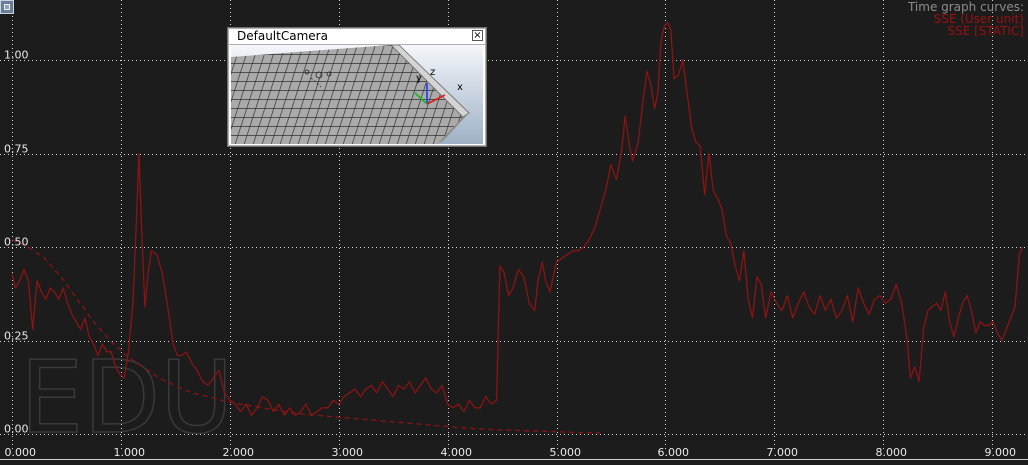  What do you see at coordinates (21, 452) in the screenshot?
I see `x-tick-label: 0.000` at bounding box center [21, 452].